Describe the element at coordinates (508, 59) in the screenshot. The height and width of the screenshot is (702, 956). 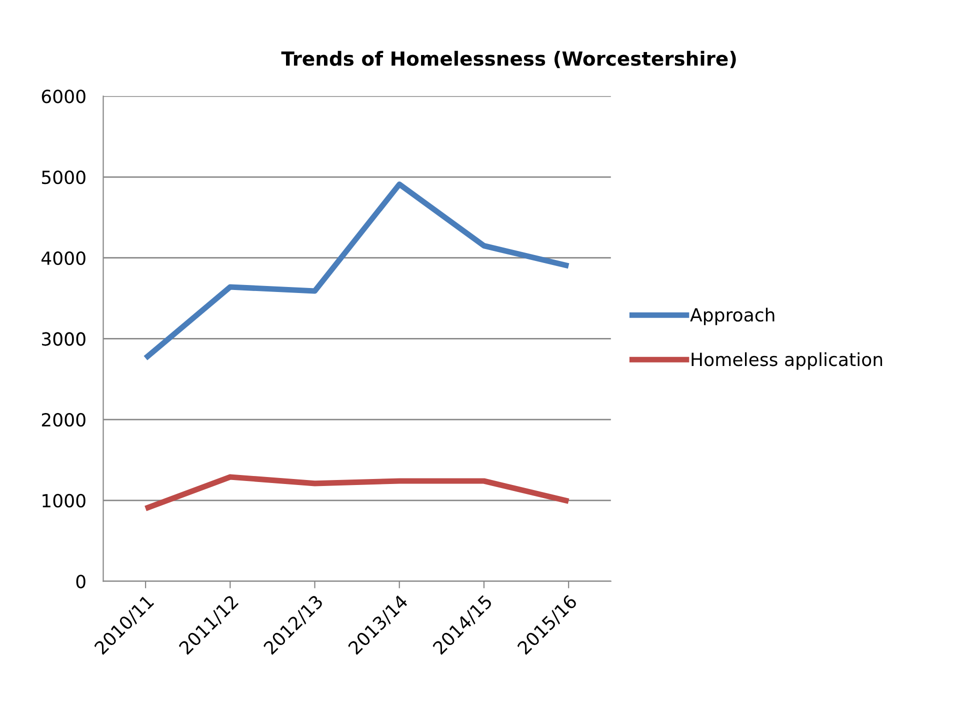
I see `chart-title: Trends of Homelessness (Worcestershire)` at that location.